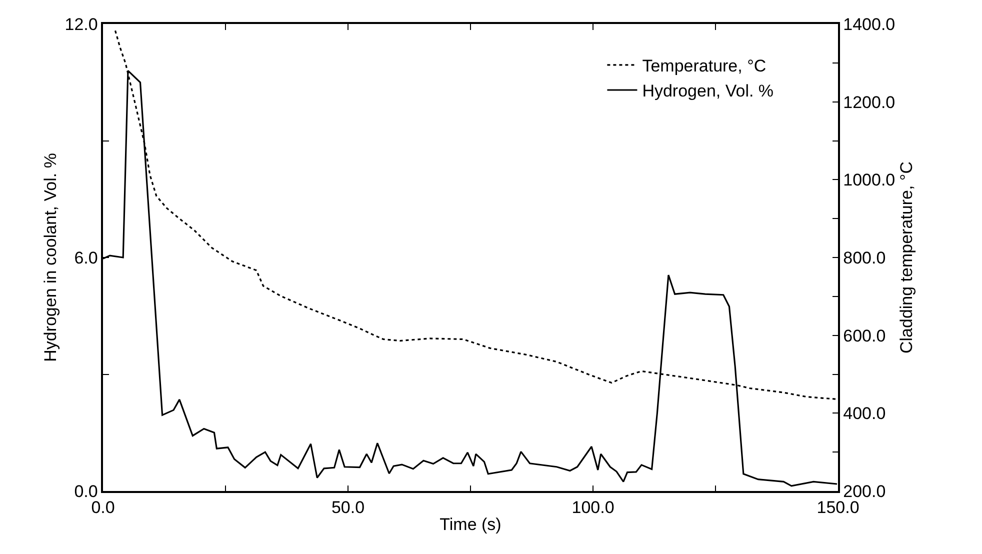 Image resolution: width=982 pixels, height=554 pixels. Describe the element at coordinates (864, 258) in the screenshot. I see `y2-tick-label: 800.0` at that location.